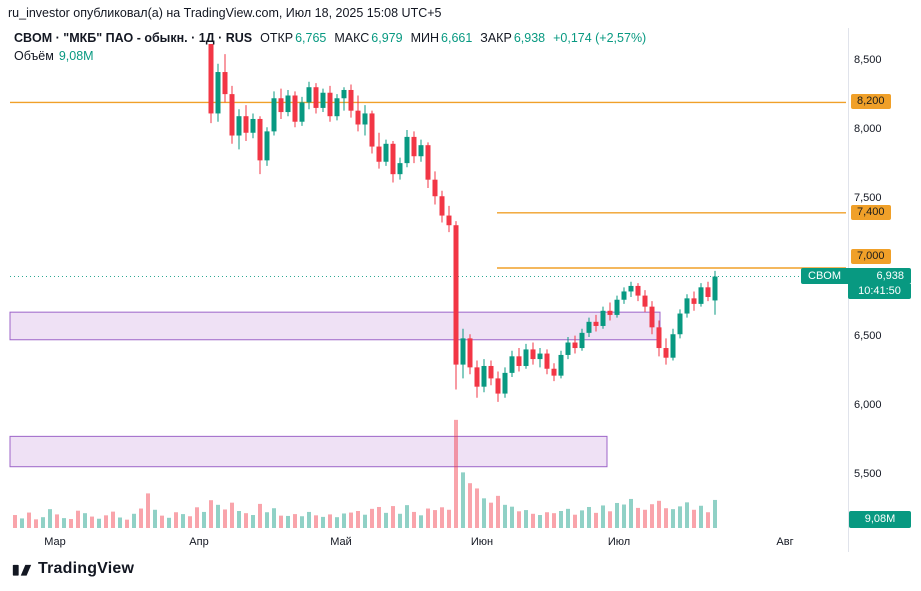 The height and width of the screenshot is (591, 921). I want to click on time-axis-label: Апр, so click(199, 542).